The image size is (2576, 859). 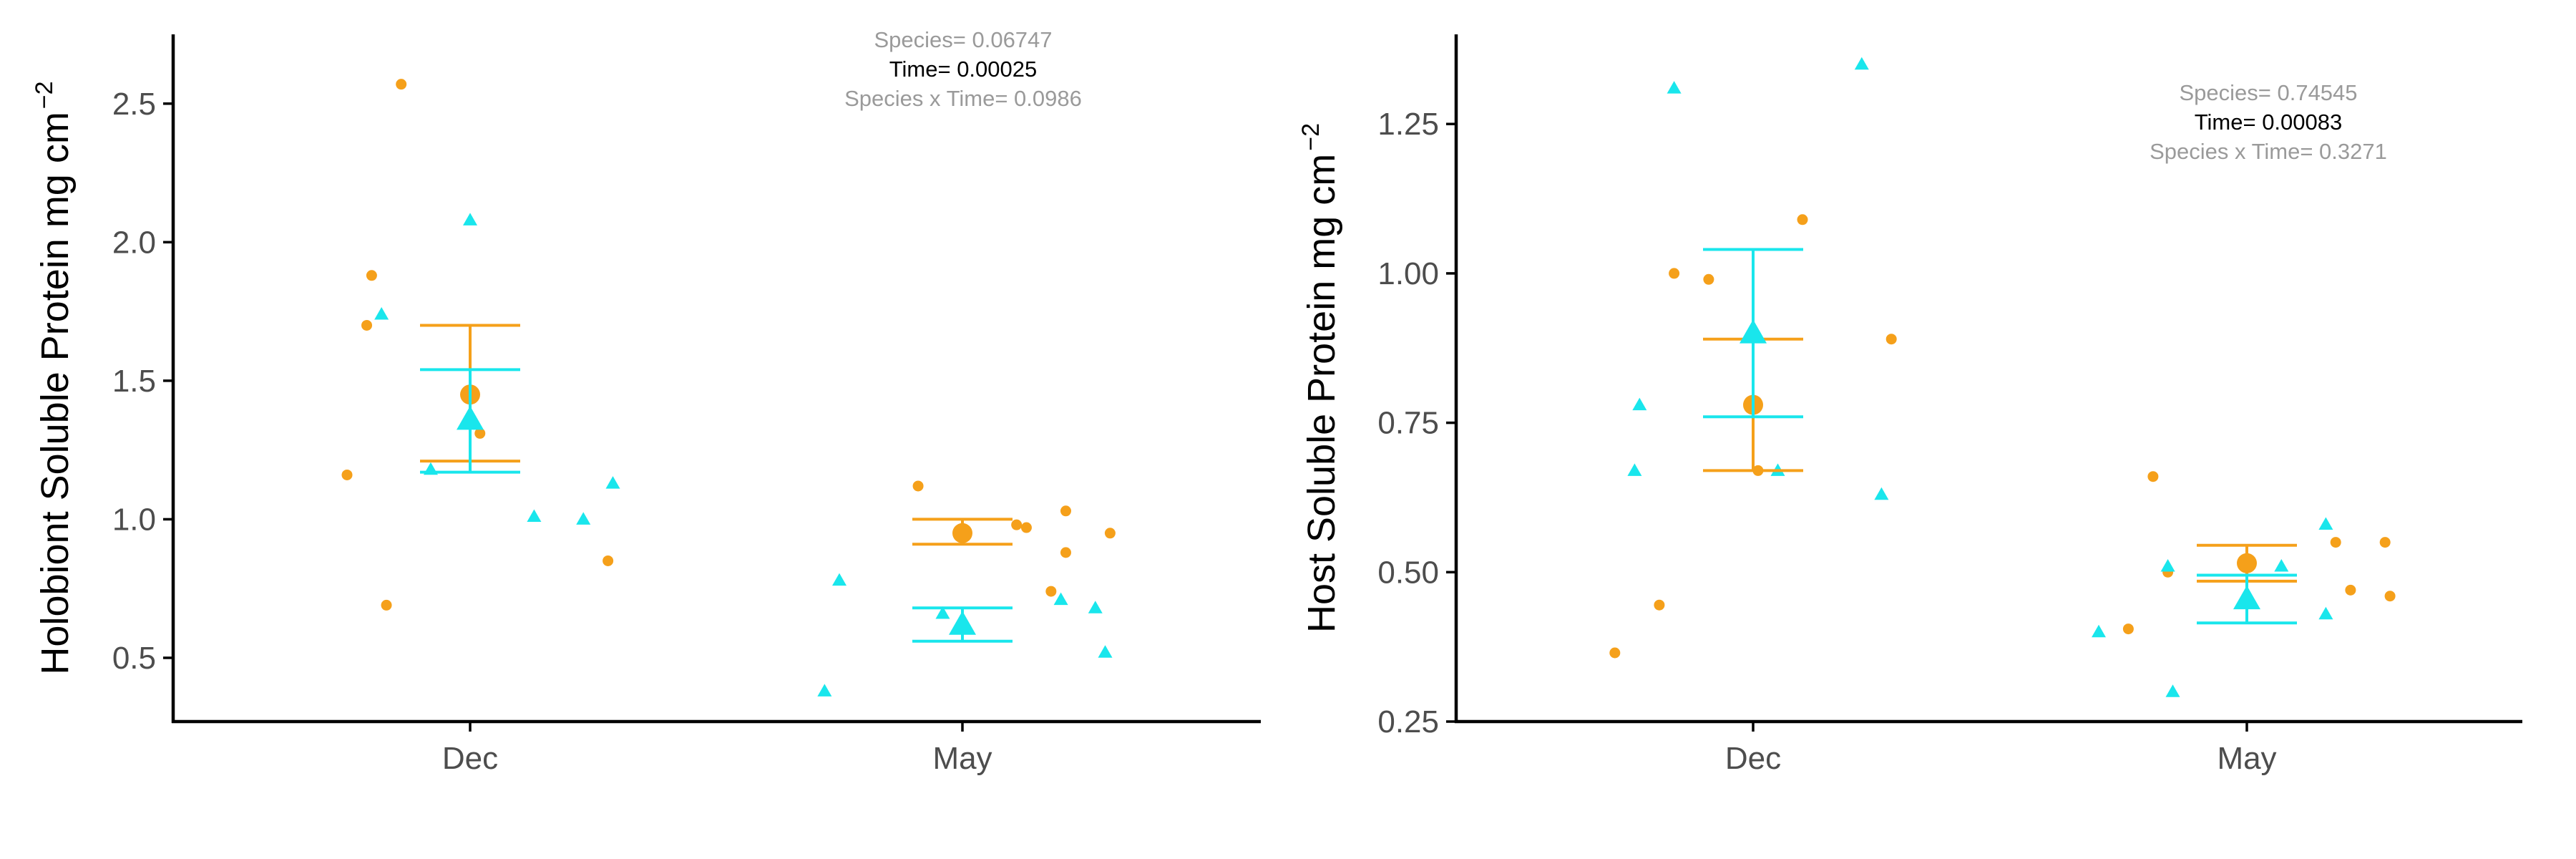 What do you see at coordinates (963, 99) in the screenshot?
I see `stat-annotation: Species x Time= 0.0986` at bounding box center [963, 99].